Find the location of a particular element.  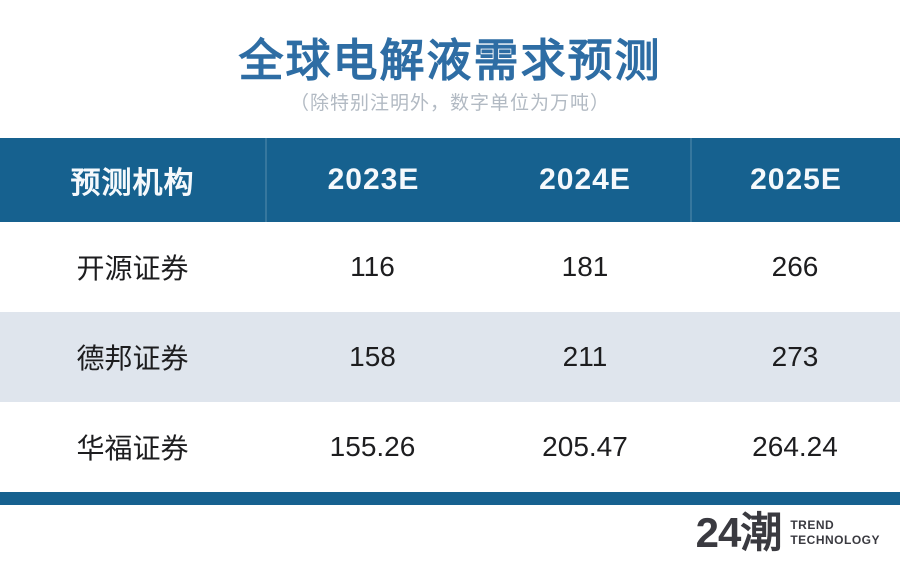

brand-line1: TREND is located at coordinates (812, 525).